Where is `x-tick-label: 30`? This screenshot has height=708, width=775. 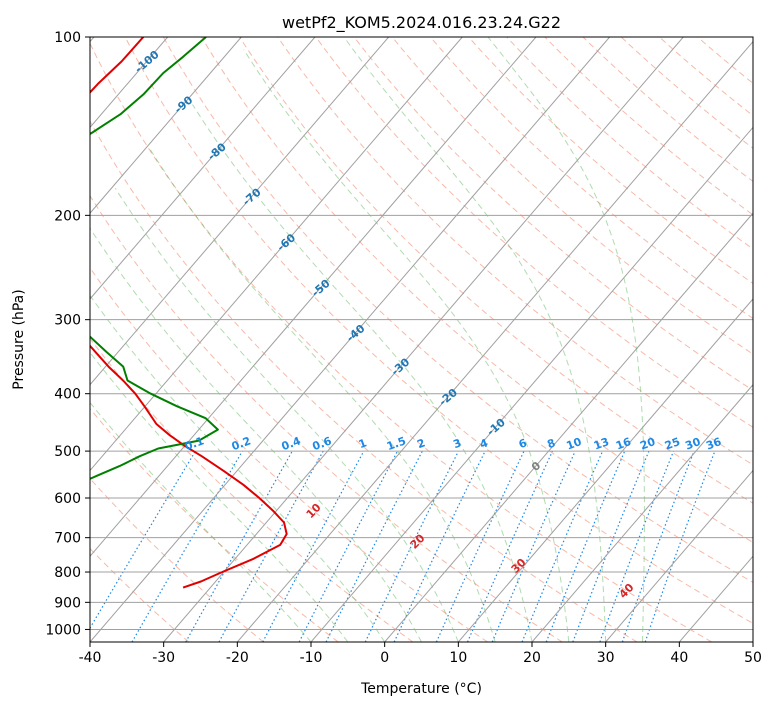 x-tick-label: 30 is located at coordinates (606, 658).